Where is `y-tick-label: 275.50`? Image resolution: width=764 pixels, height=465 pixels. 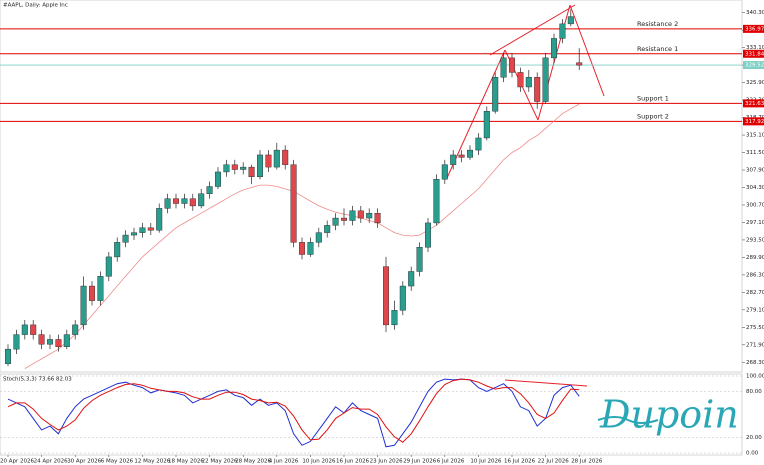 y-tick-label: 275.50 is located at coordinates (755, 328).